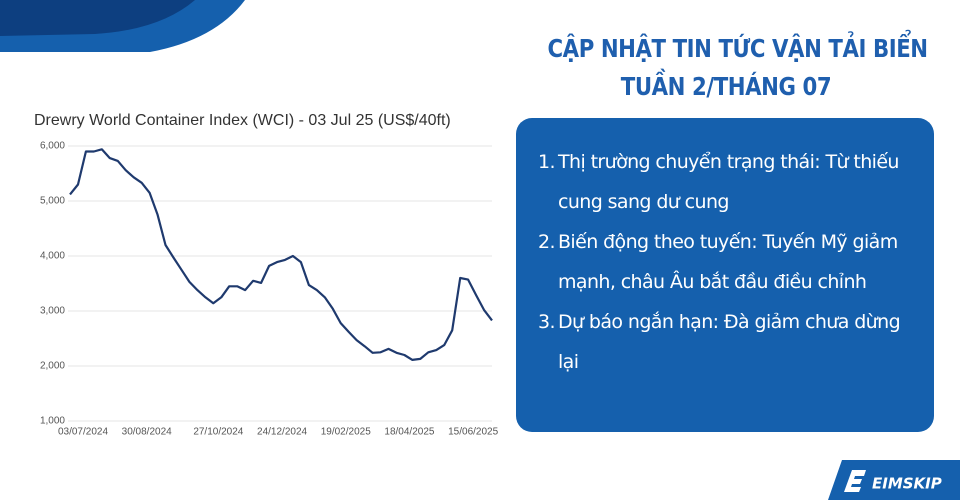 The image size is (960, 500). Describe the element at coordinates (52, 366) in the screenshot. I see `y-tick-label: 2,000` at that location.